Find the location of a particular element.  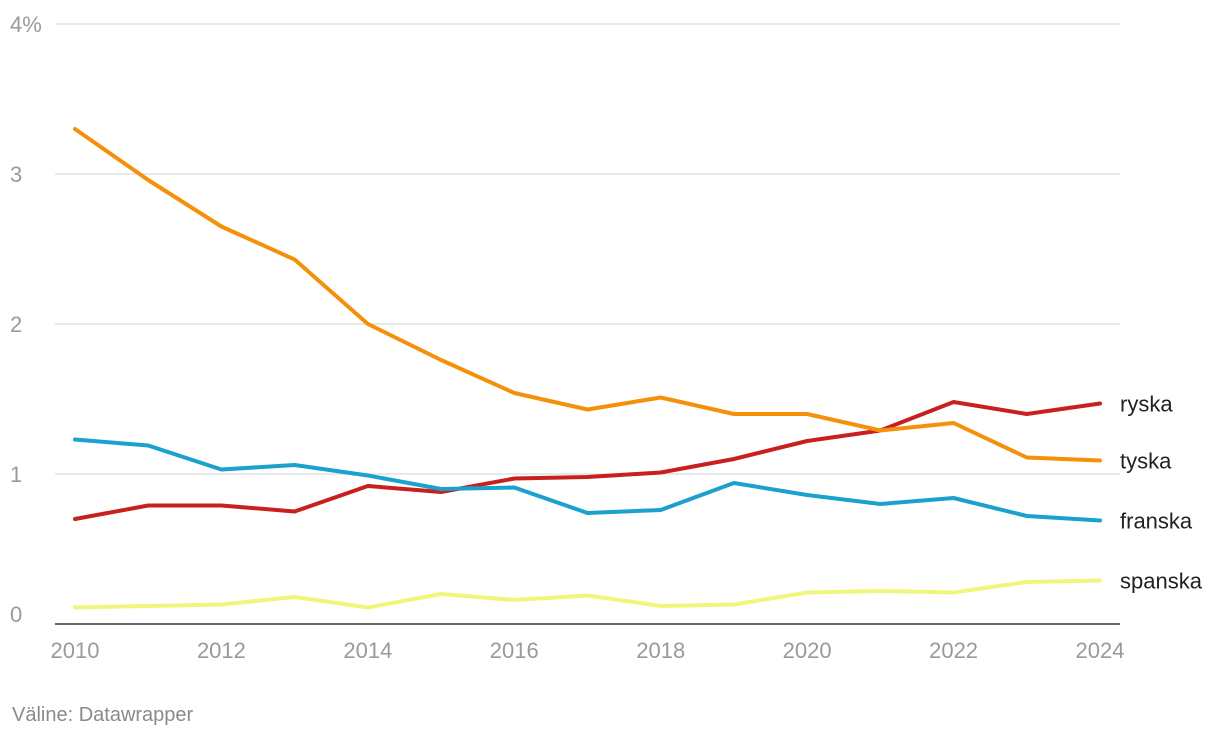

series-line-ryska is located at coordinates (587, 460).